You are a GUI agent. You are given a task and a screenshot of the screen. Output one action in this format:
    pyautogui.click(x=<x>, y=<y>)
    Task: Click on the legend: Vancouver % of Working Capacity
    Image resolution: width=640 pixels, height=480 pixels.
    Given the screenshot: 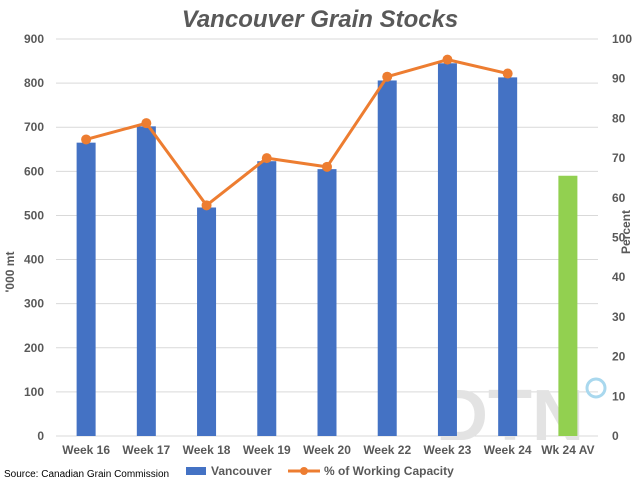 What is the action you would take?
    pyautogui.click(x=320, y=471)
    